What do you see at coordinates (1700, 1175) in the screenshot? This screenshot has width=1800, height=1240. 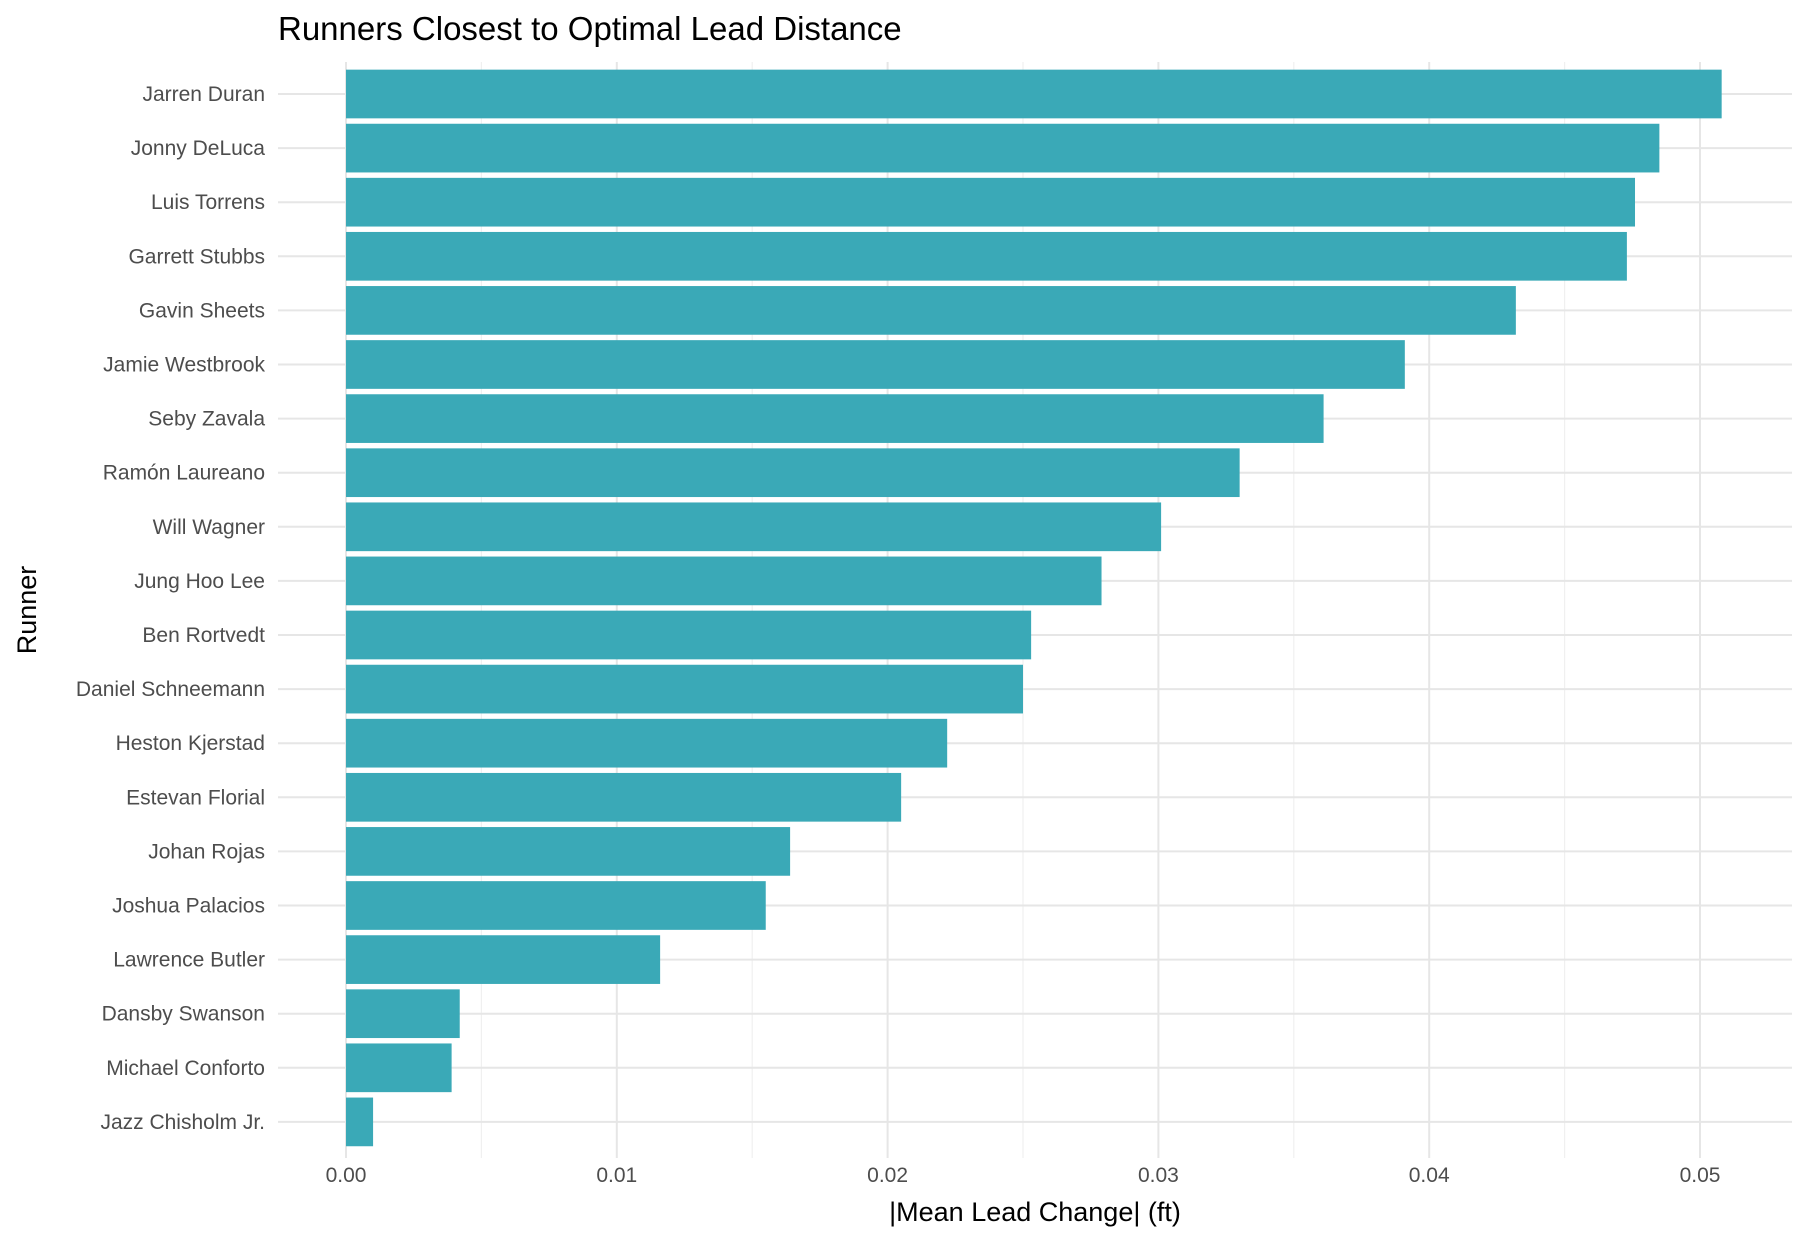 I see `x-tick-label: 0.05` at bounding box center [1700, 1175].